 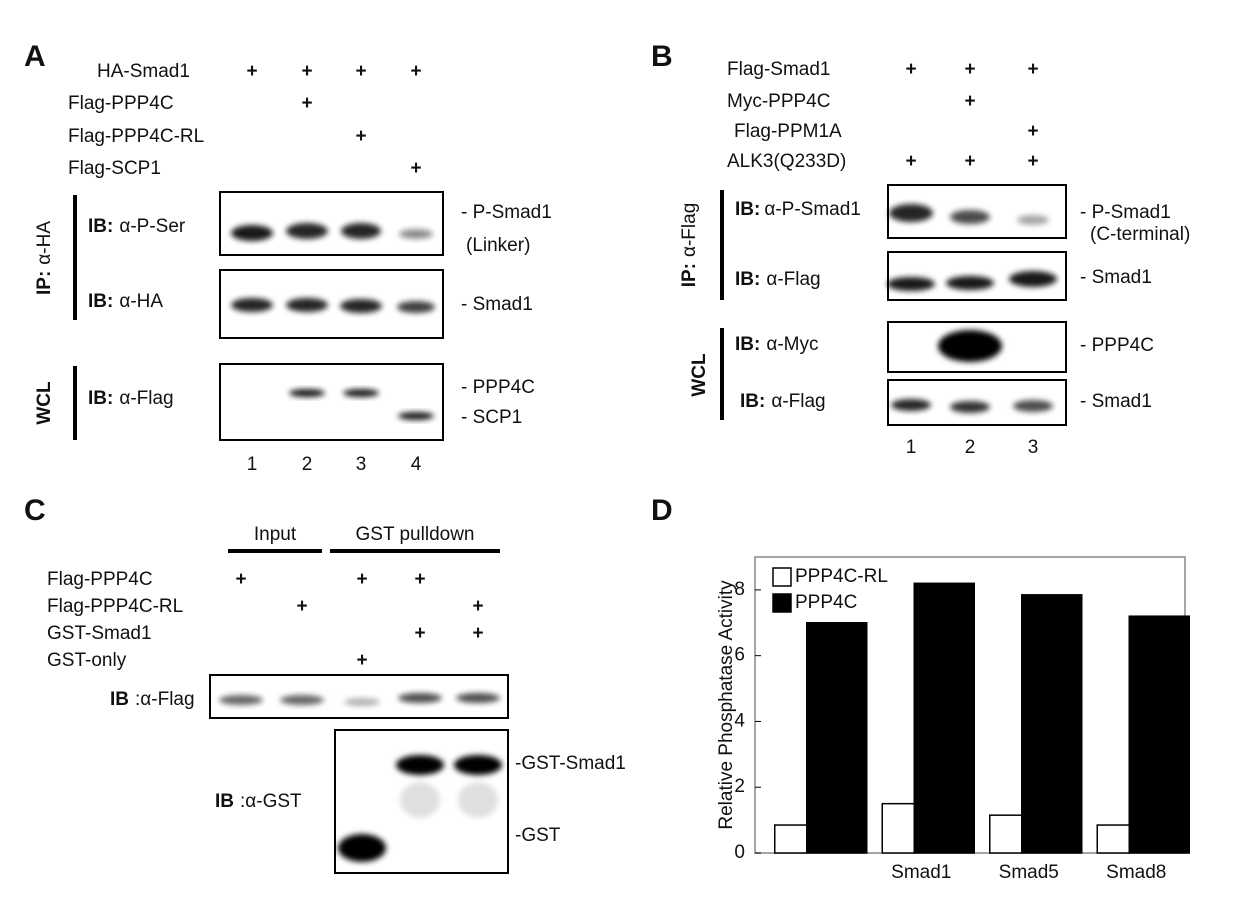 I want to click on blot-label: IB: α-Myc, so click(x=776, y=344).